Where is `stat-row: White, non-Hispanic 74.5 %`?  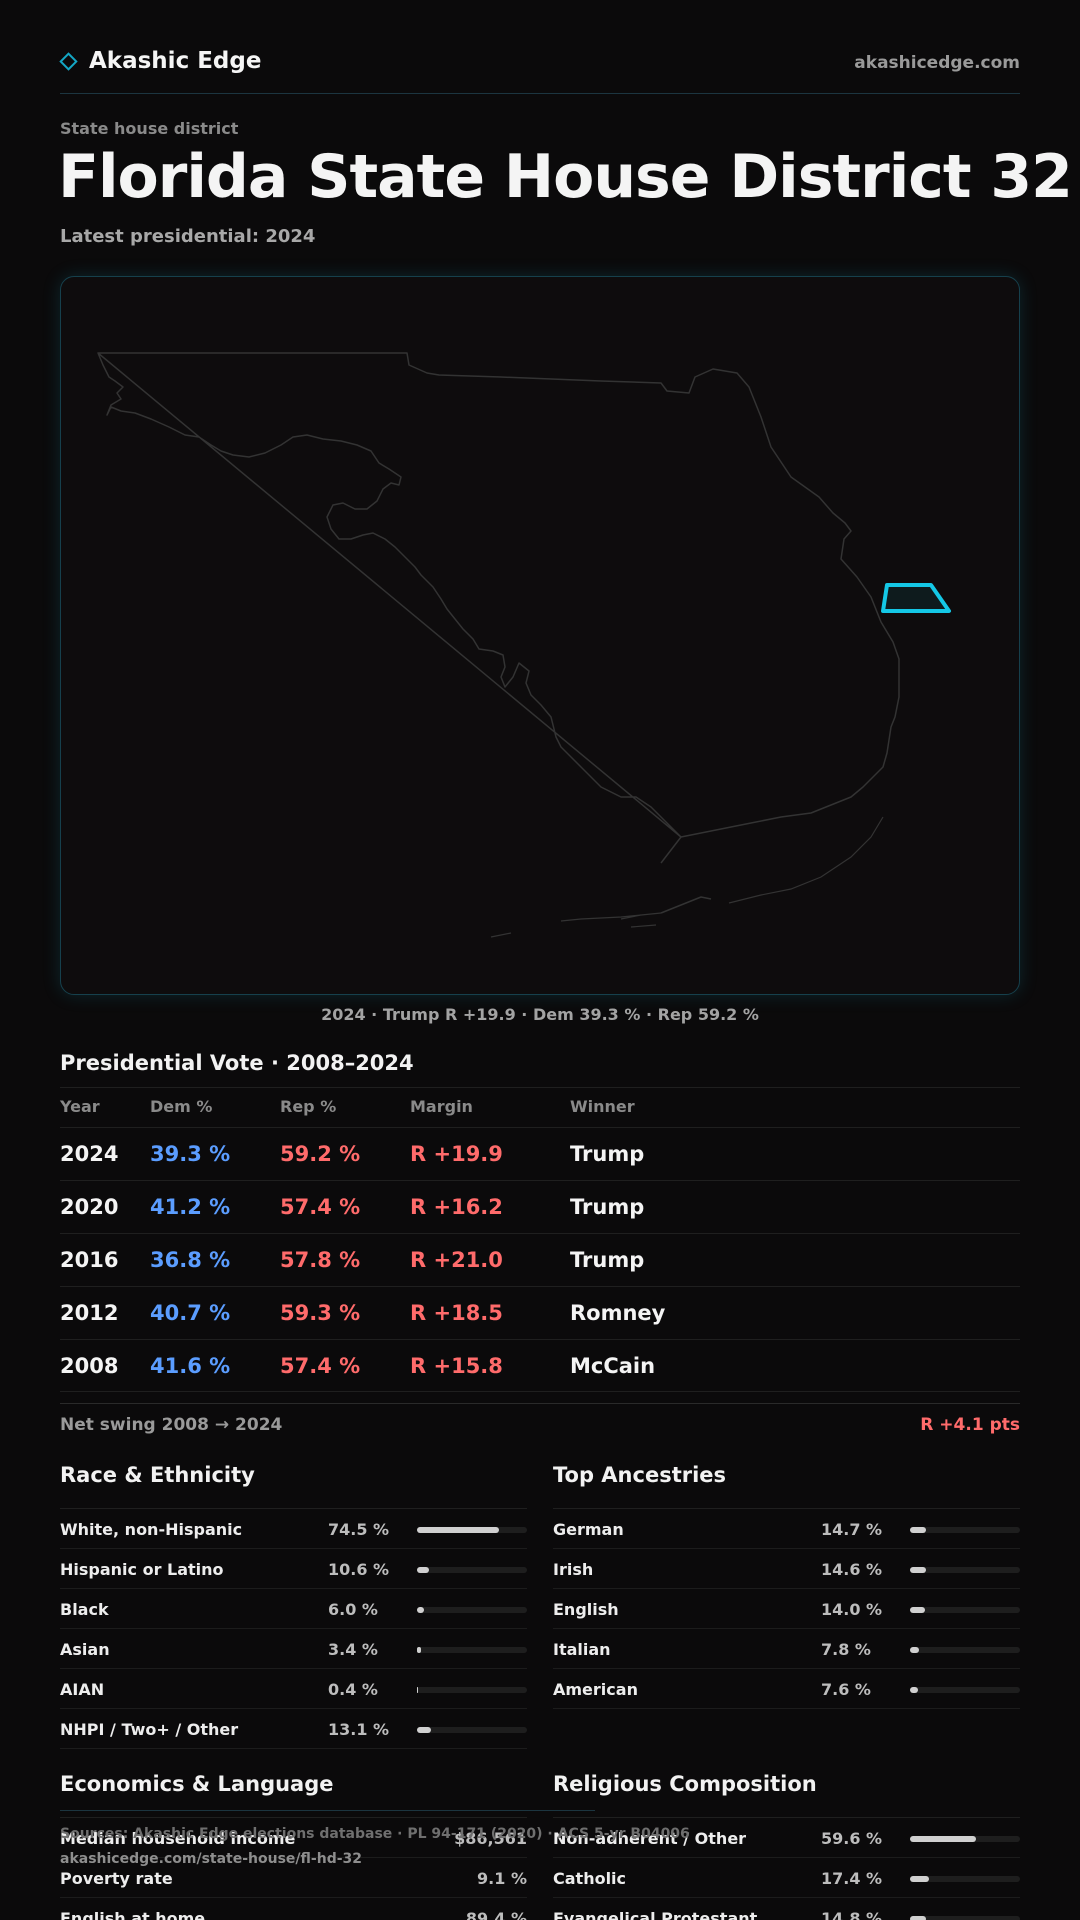 stat-row: White, non-Hispanic 74.5 % is located at coordinates (293, 1529).